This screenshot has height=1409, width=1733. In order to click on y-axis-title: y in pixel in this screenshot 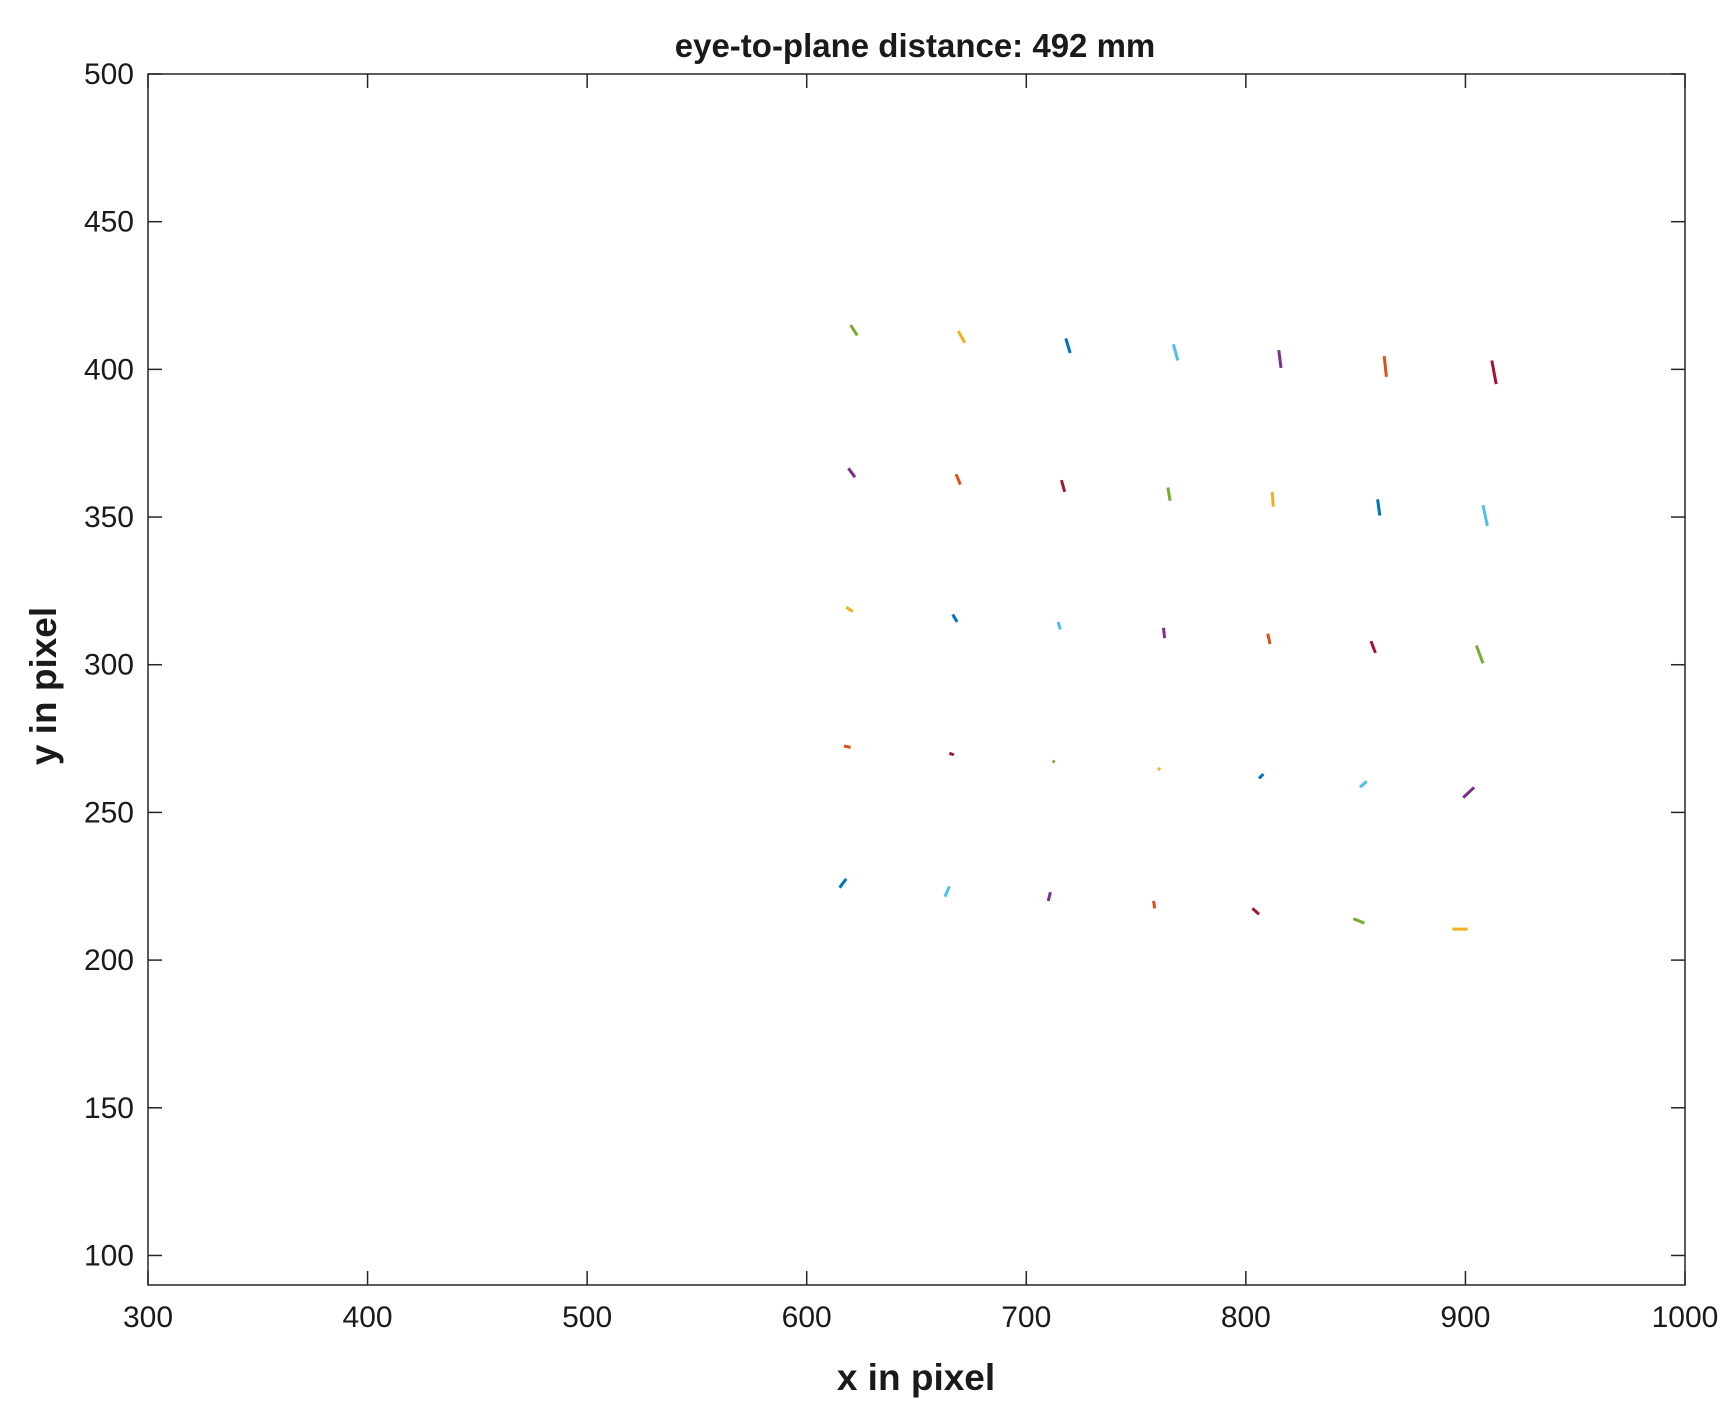, I will do `click(43, 686)`.